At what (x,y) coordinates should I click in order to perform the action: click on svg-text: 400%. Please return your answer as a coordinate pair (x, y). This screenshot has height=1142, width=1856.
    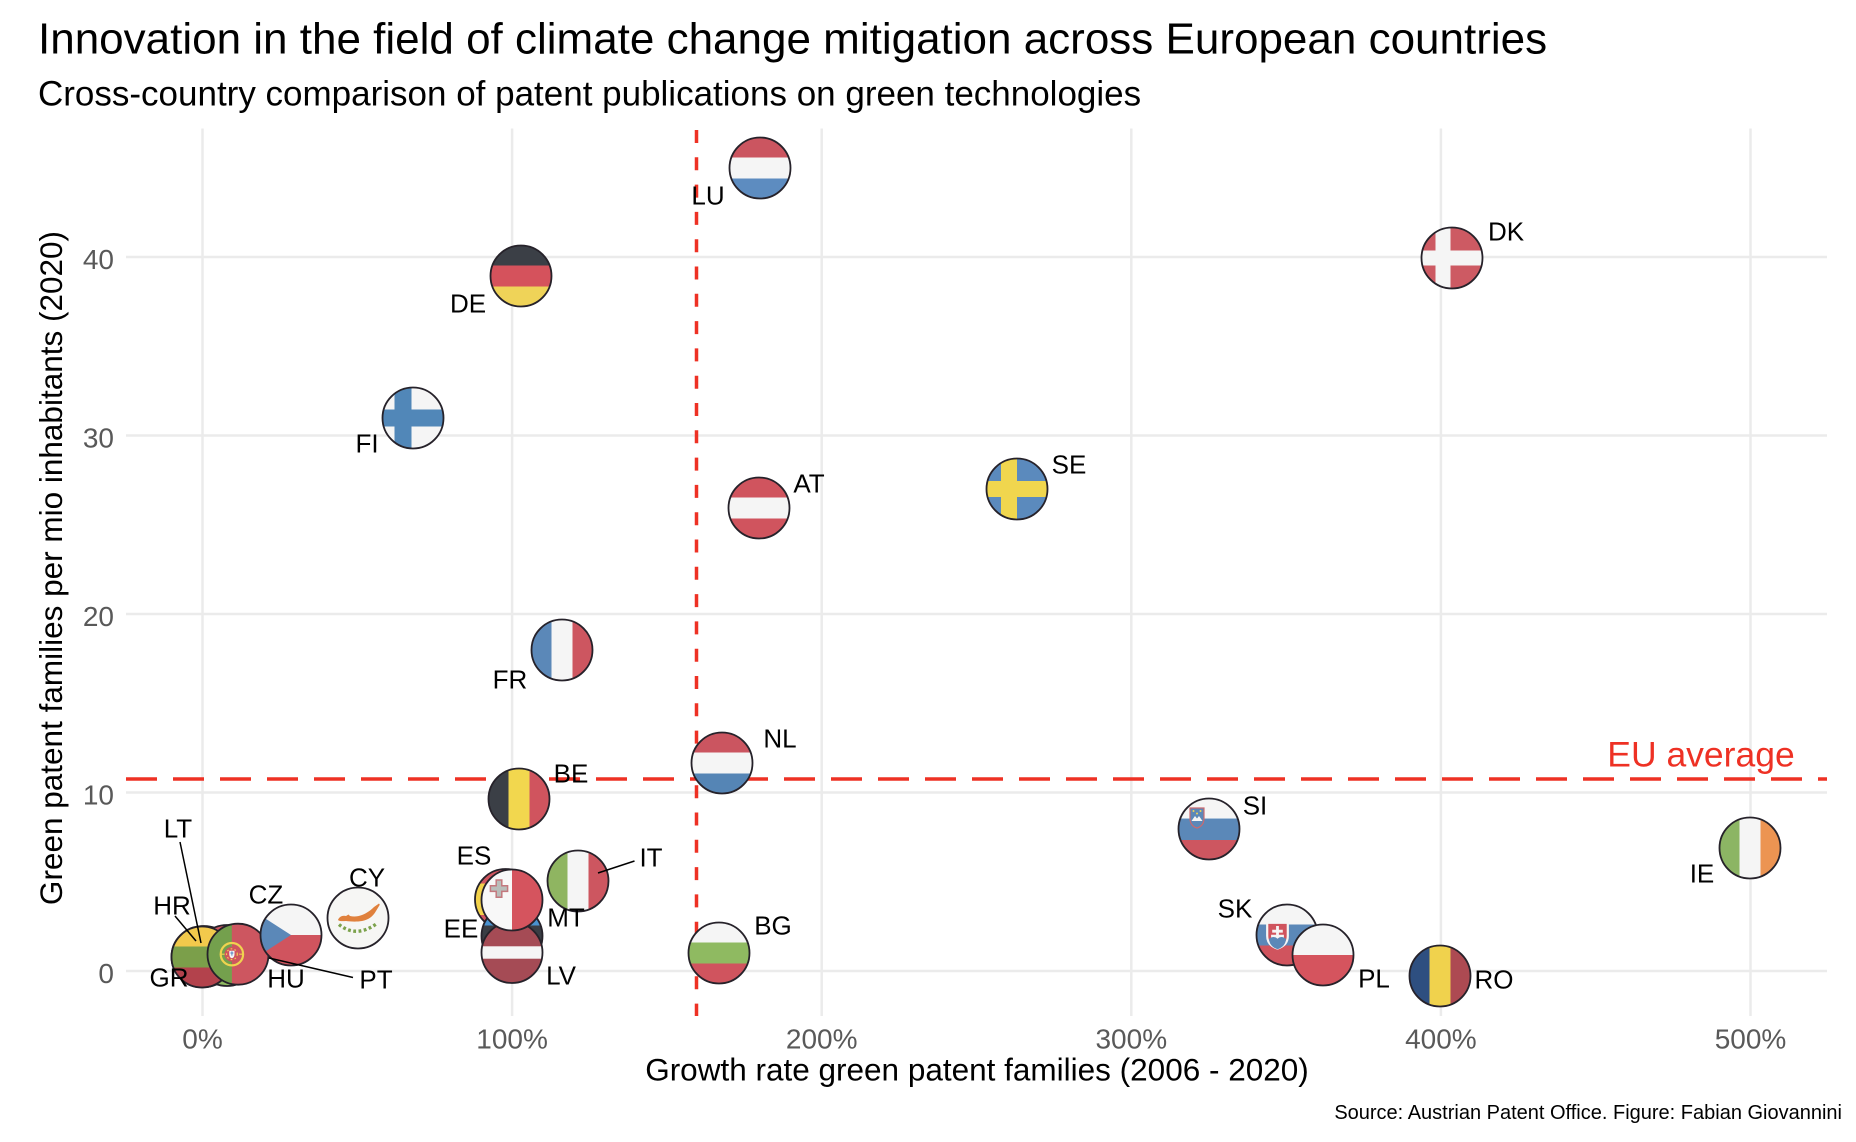
    Looking at the image, I should click on (1441, 1039).